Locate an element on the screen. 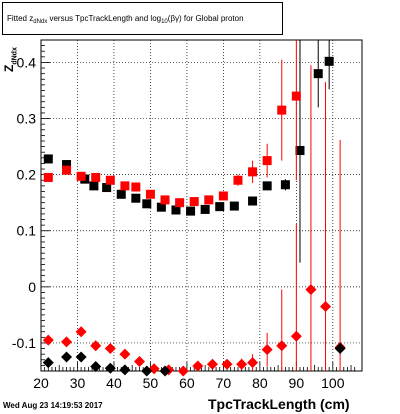 The image size is (400, 414). y-tick-label: 0.1 is located at coordinates (27, 231).